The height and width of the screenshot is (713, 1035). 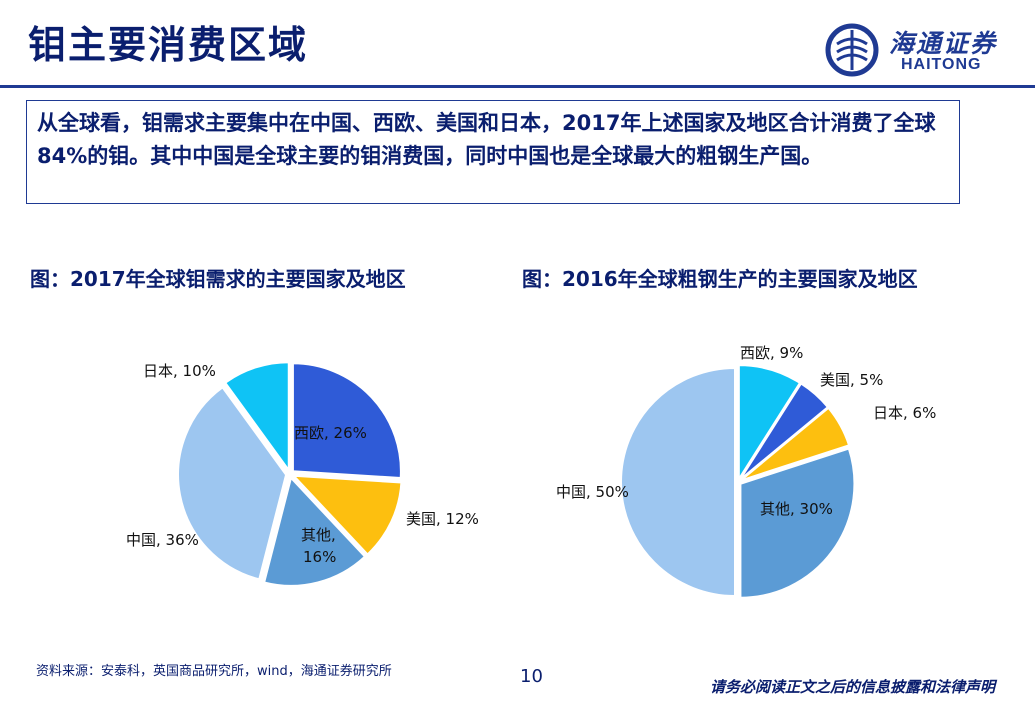 I want to click on pie-steel, so click(x=738, y=481).